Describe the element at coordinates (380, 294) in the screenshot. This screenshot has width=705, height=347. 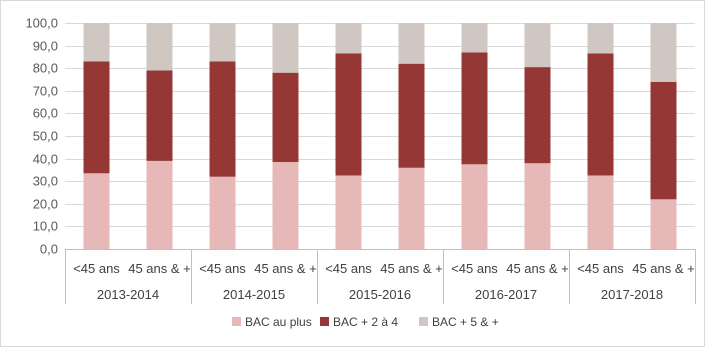
I see `x-group-label: 2015-2016` at that location.